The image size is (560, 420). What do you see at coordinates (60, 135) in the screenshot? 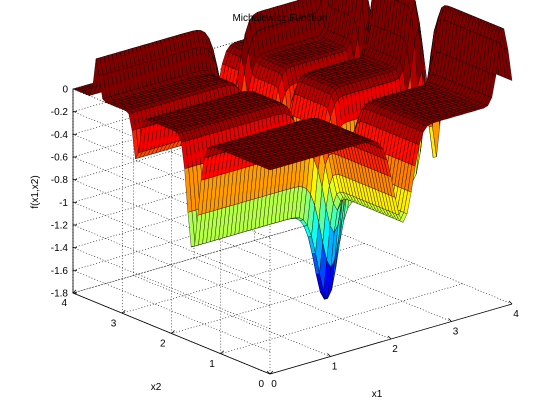
I see `z-tick-label: -0.4` at bounding box center [60, 135].